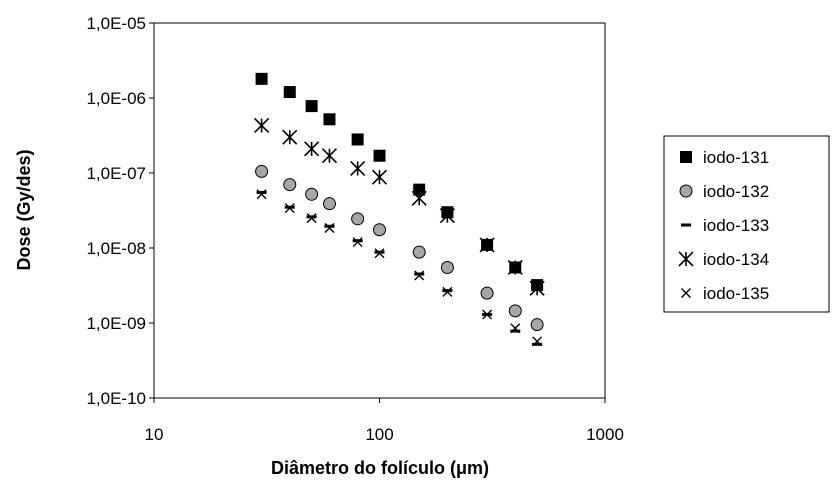 This screenshot has height=498, width=835. What do you see at coordinates (116, 98) in the screenshot?
I see `y-tick-label: 1,0E-06` at bounding box center [116, 98].